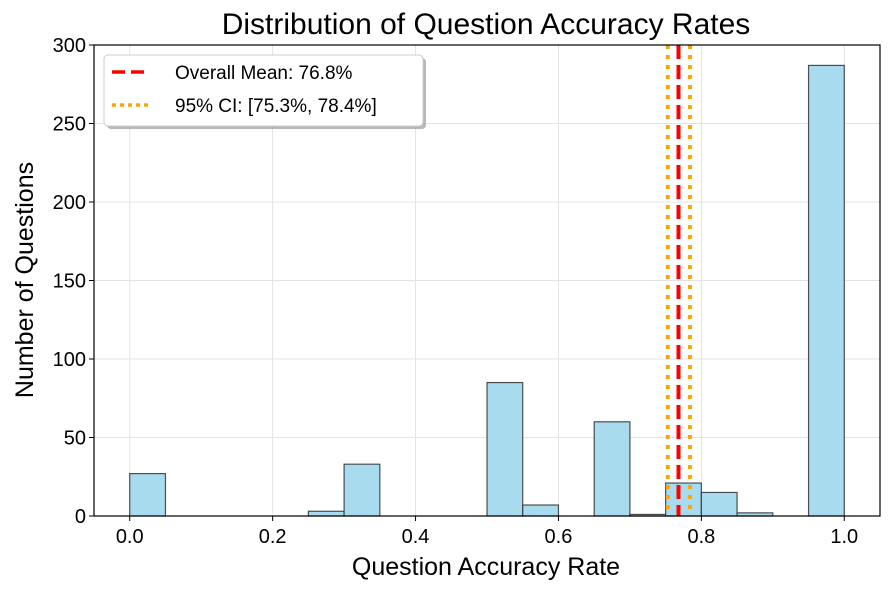 Image resolution: width=889 pixels, height=595 pixels. I want to click on y-tick-label: 0, so click(80, 517).